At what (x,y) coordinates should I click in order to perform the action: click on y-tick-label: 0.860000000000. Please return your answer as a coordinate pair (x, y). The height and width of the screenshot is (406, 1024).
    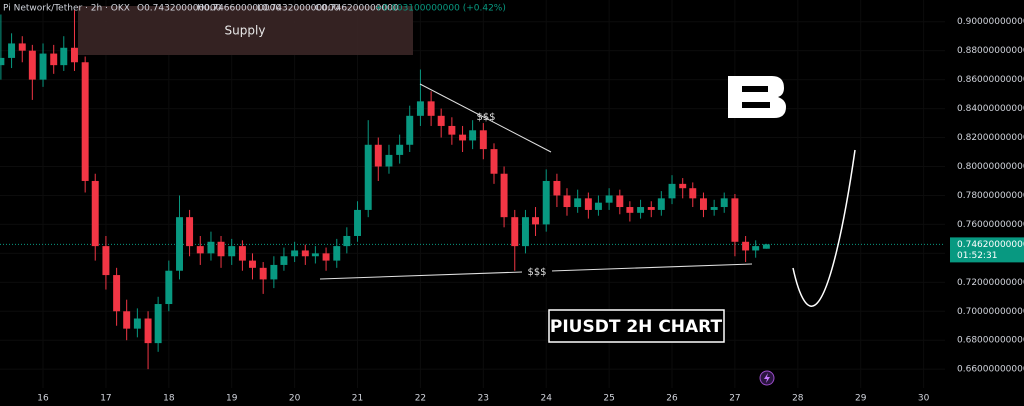
    Looking at the image, I should click on (990, 80).